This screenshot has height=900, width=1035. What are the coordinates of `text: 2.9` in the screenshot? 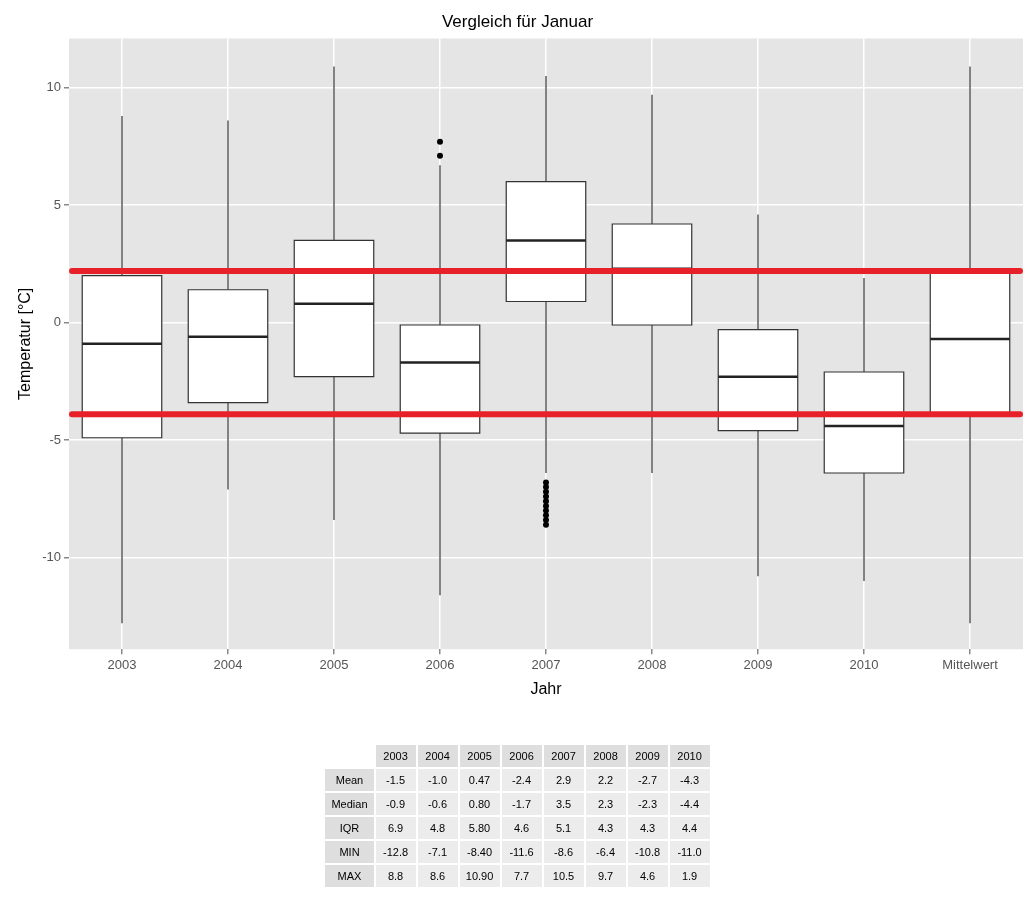 It's located at (563, 780).